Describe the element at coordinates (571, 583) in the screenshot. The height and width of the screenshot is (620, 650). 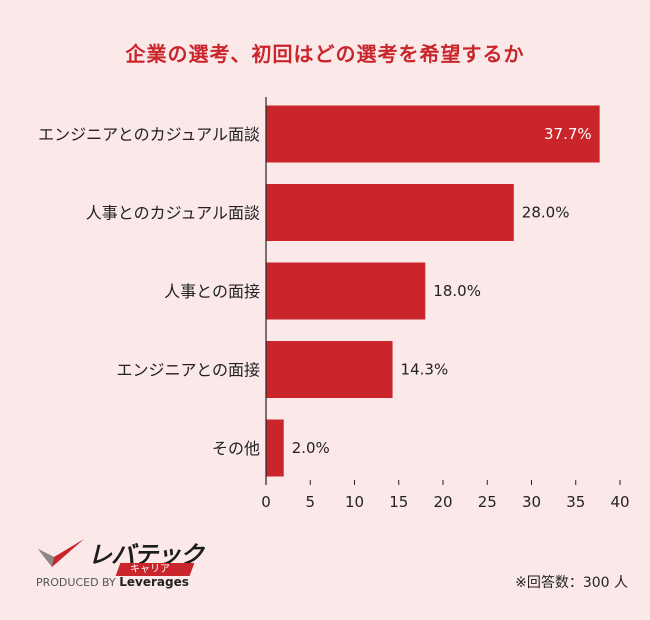
I see `response-count-note: ※回答数：300 人` at that location.